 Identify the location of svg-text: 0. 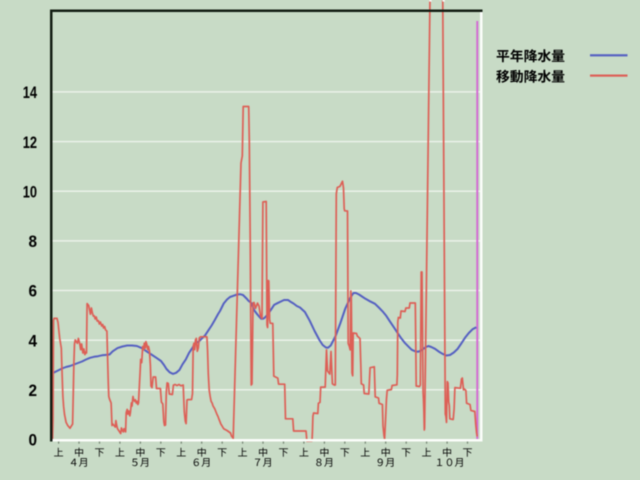
(32, 441).